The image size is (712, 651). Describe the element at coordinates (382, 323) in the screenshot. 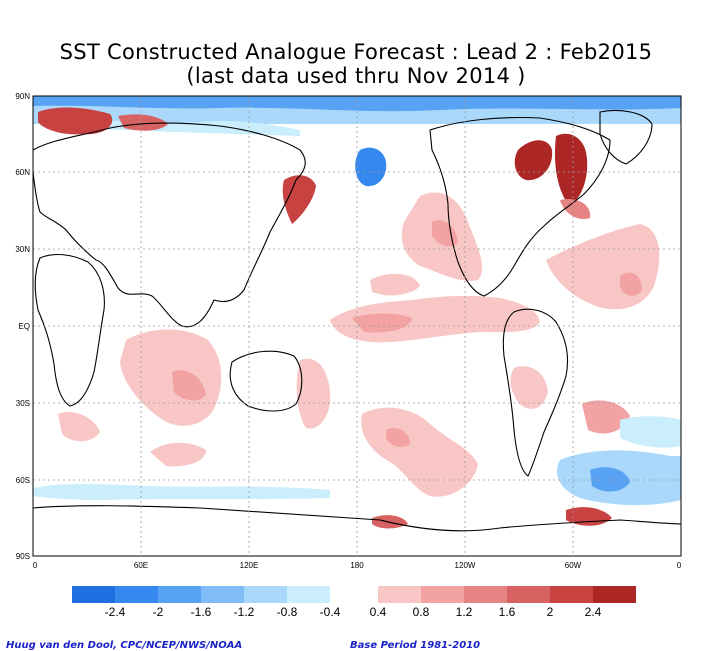

I see `equatorial-pacific-warm-core` at that location.